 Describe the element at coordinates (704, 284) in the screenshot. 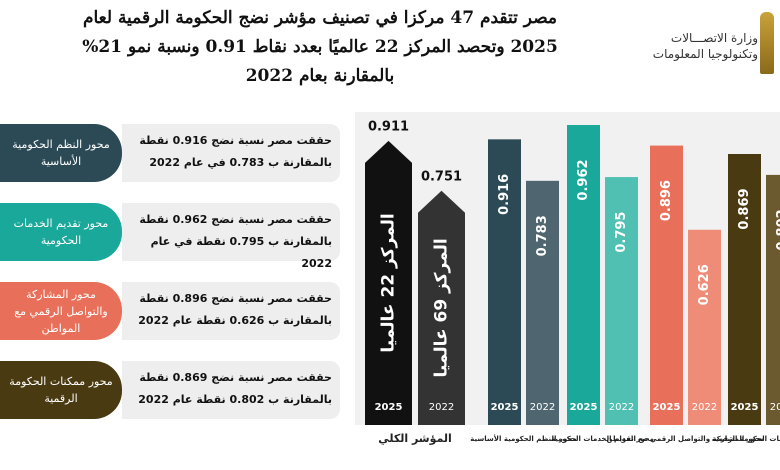

I see `value-label: 0.626` at that location.